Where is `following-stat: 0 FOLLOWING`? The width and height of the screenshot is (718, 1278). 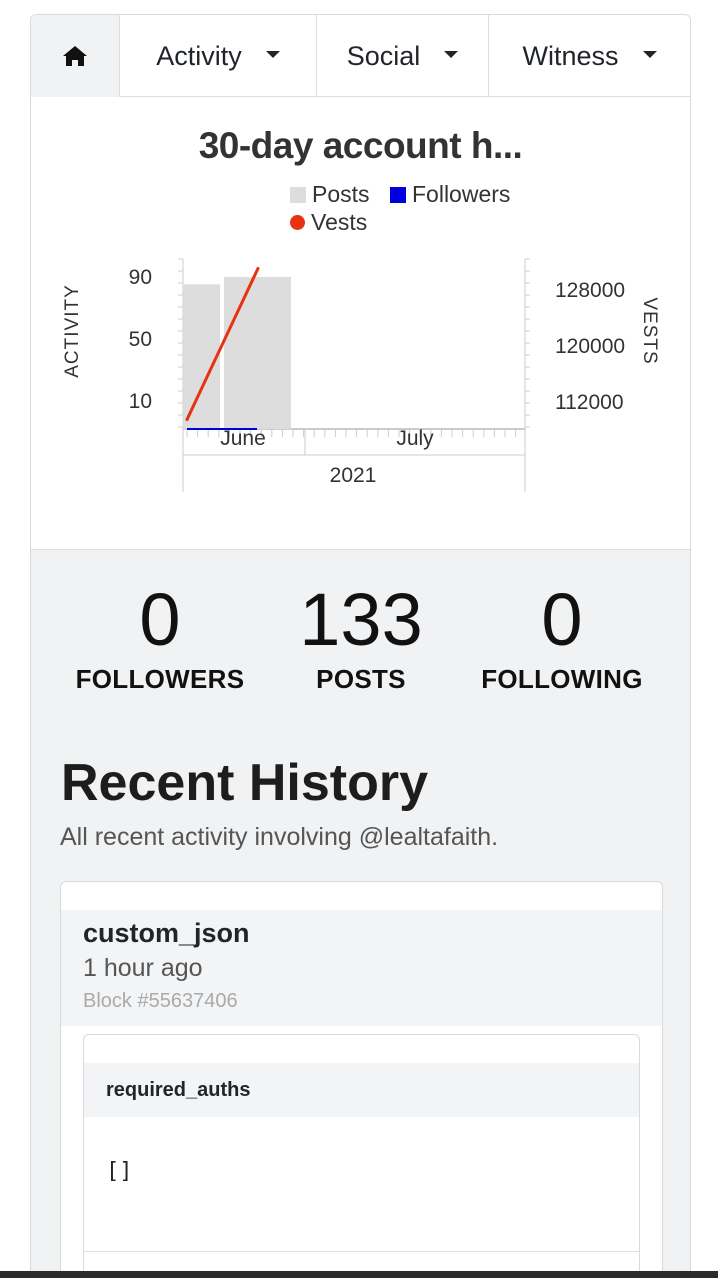
following-stat: 0 FOLLOWING is located at coordinates (562, 637).